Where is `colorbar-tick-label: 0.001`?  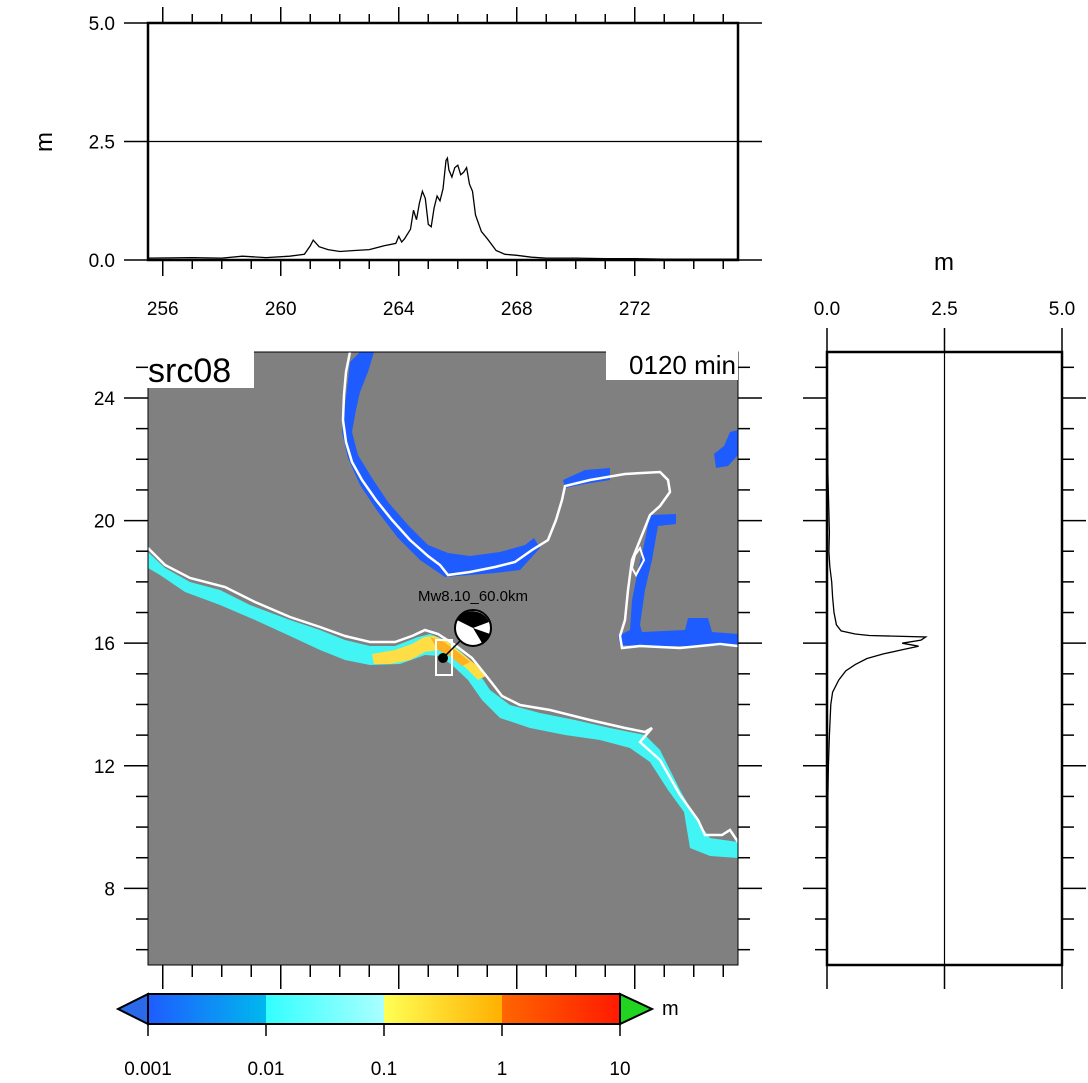 colorbar-tick-label: 0.001 is located at coordinates (148, 1069).